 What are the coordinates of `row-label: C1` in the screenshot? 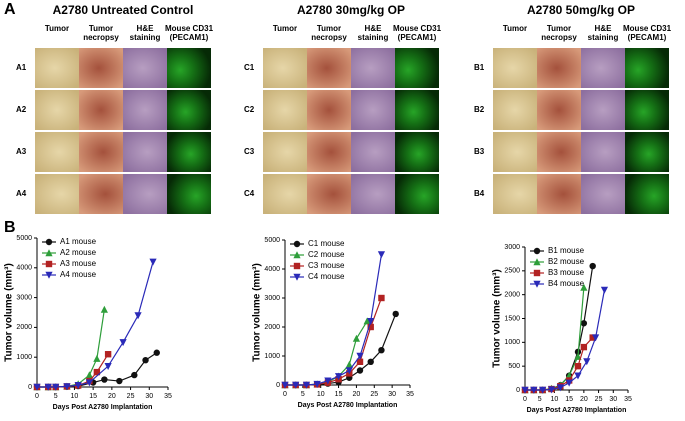 It's located at (249, 67).